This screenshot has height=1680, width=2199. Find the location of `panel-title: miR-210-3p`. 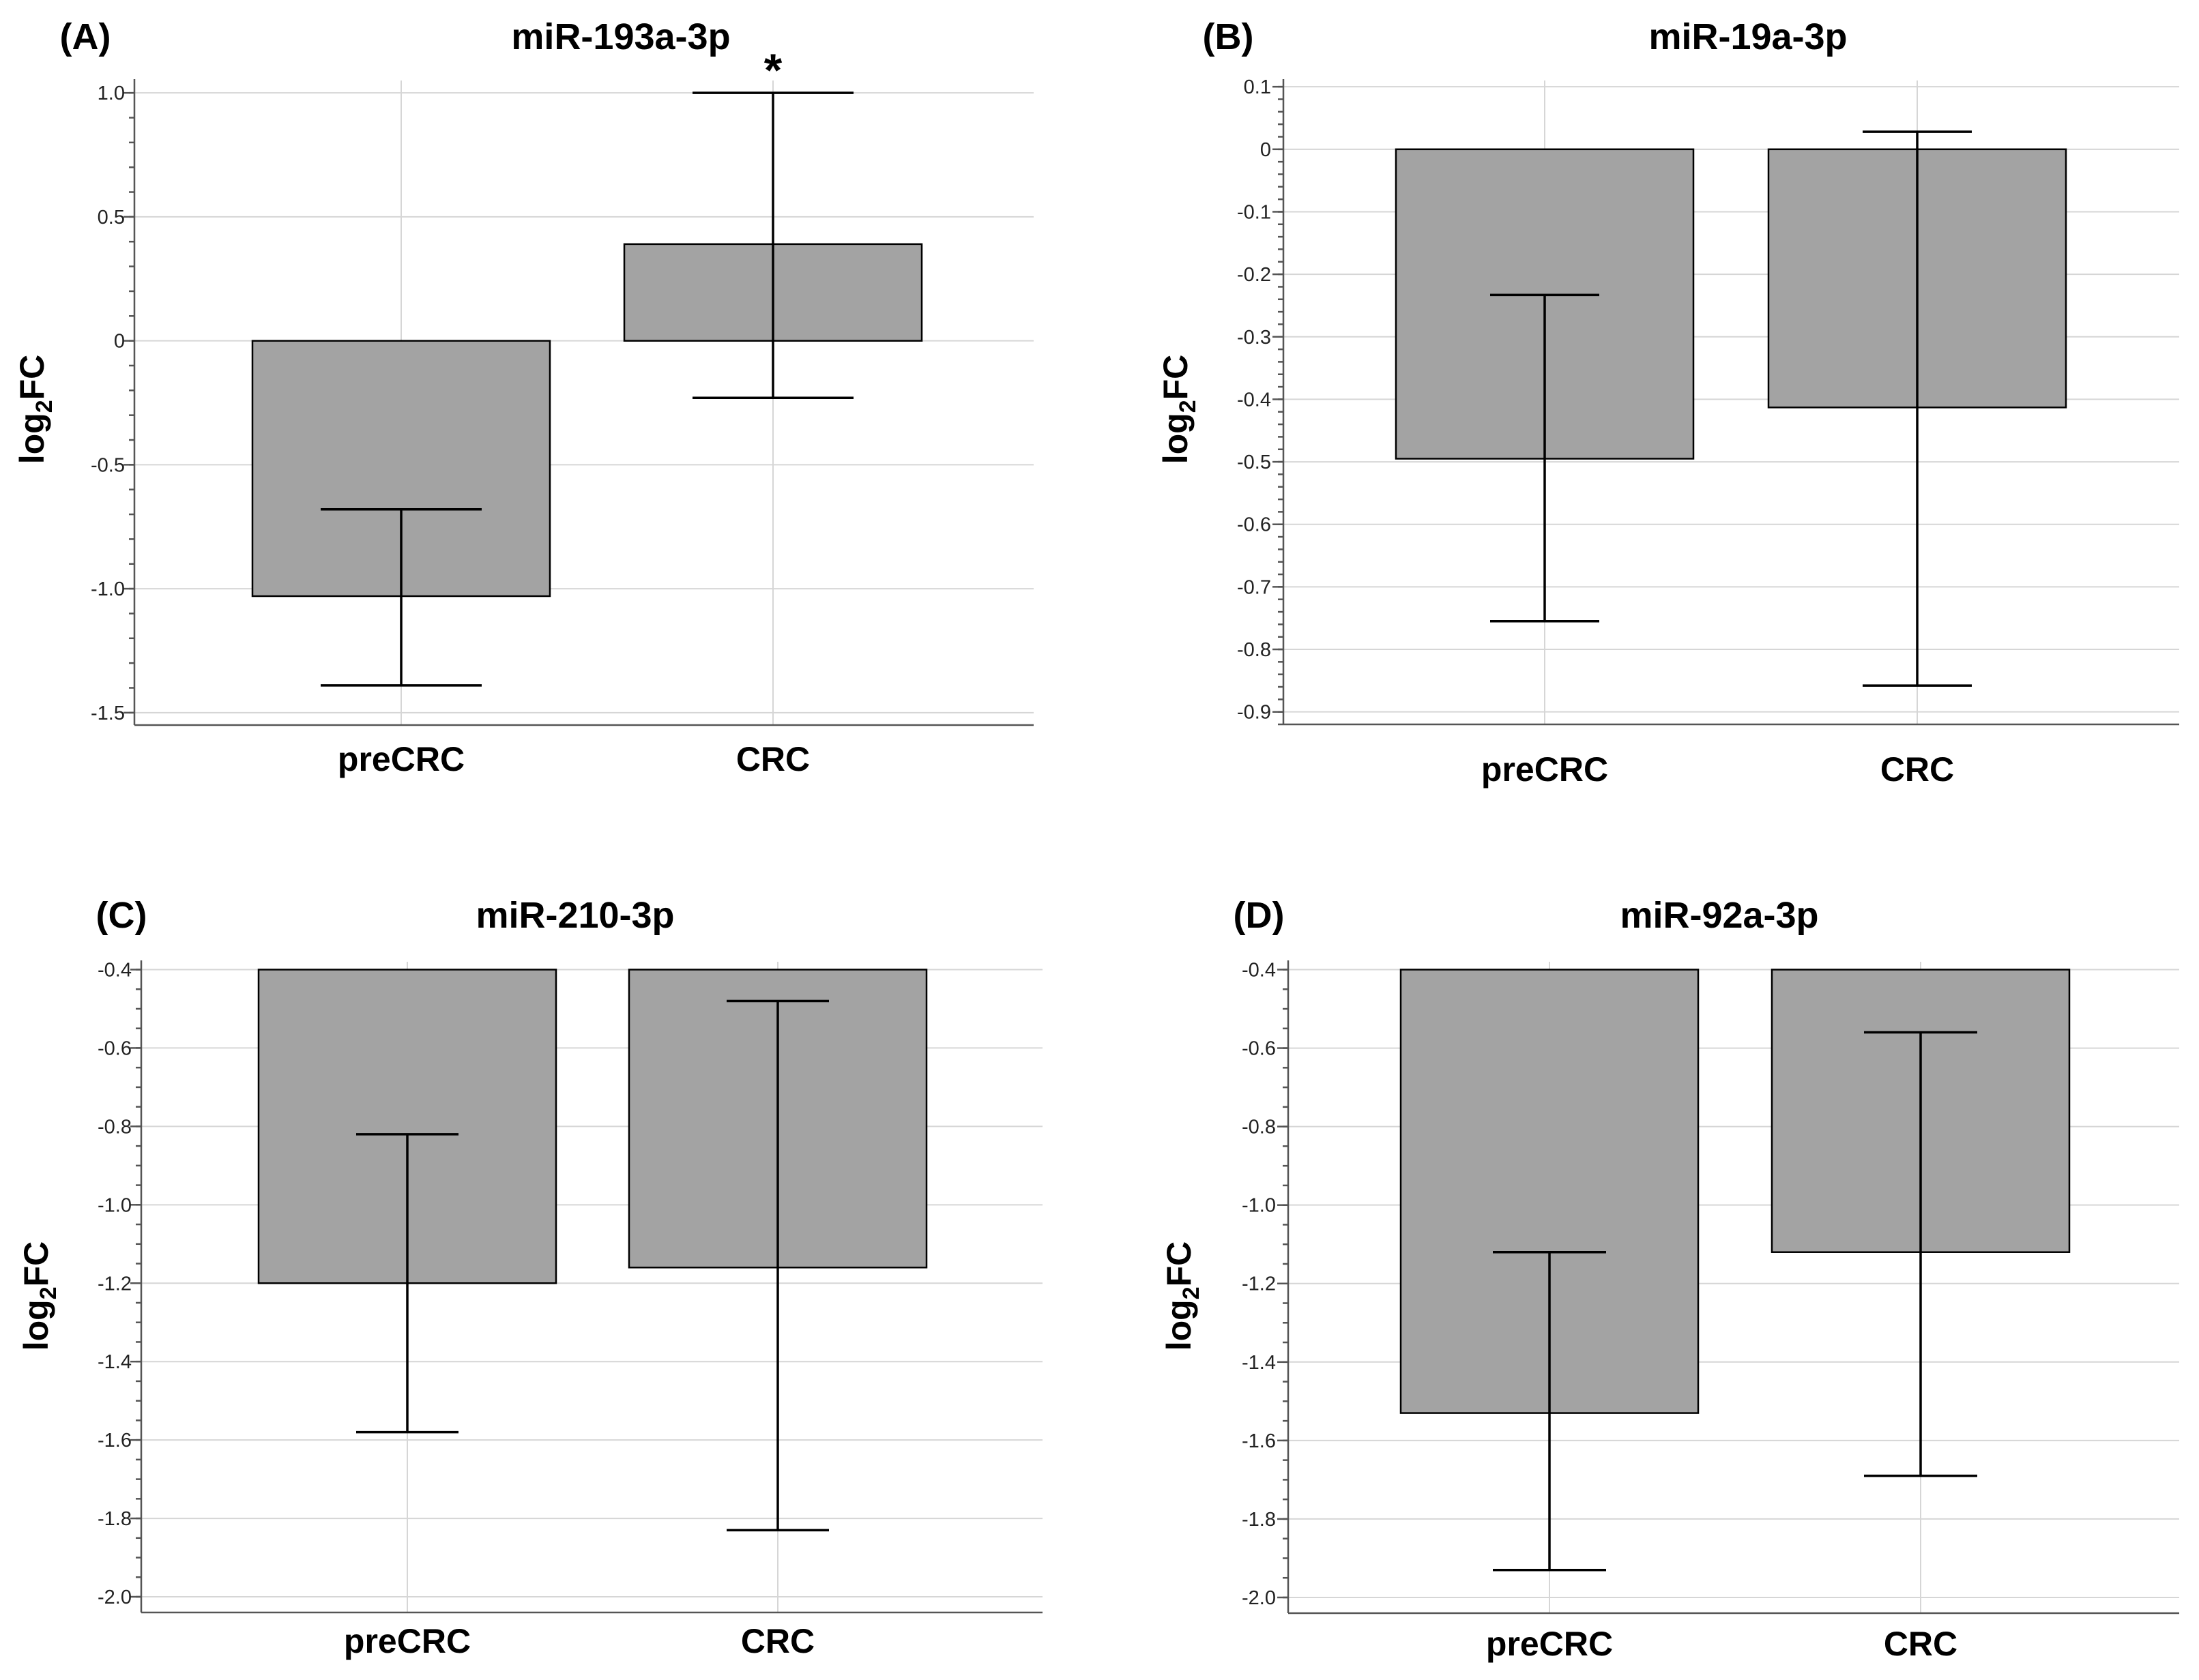

panel-title: miR-210-3p is located at coordinates (575, 915).